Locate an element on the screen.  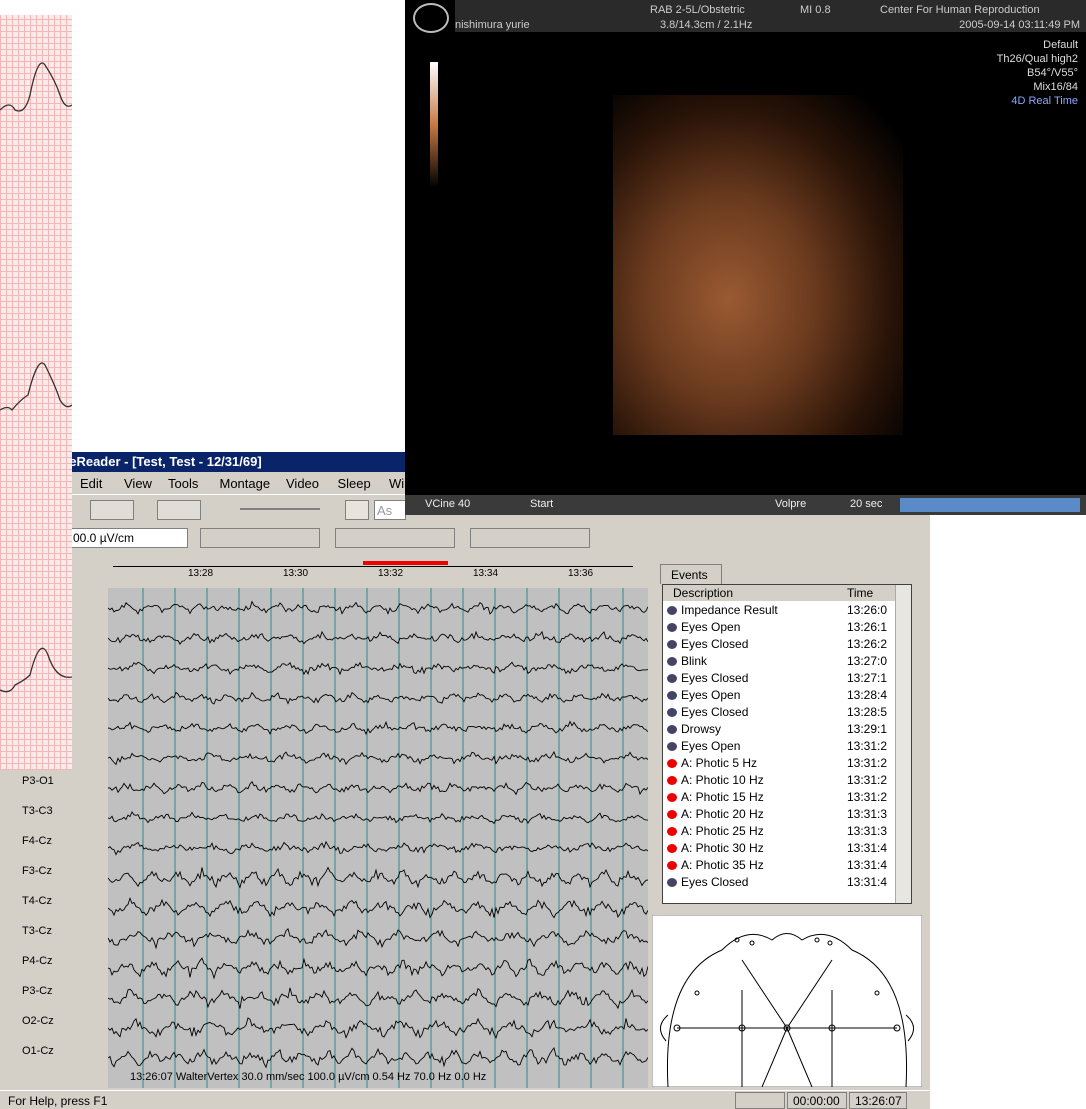
column-header: Time is located at coordinates (860, 593).